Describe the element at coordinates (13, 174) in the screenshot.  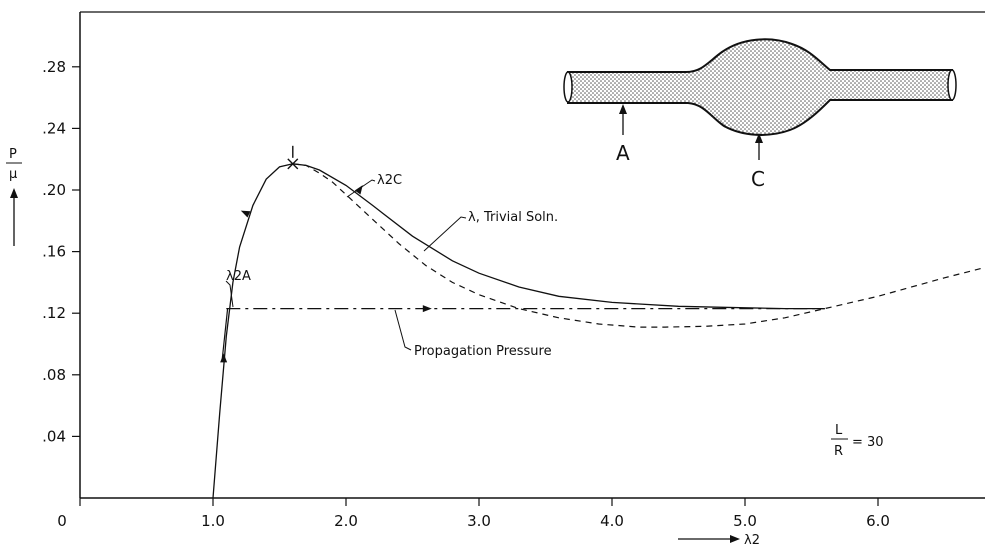
I see `y-label-denominator: μ` at that location.